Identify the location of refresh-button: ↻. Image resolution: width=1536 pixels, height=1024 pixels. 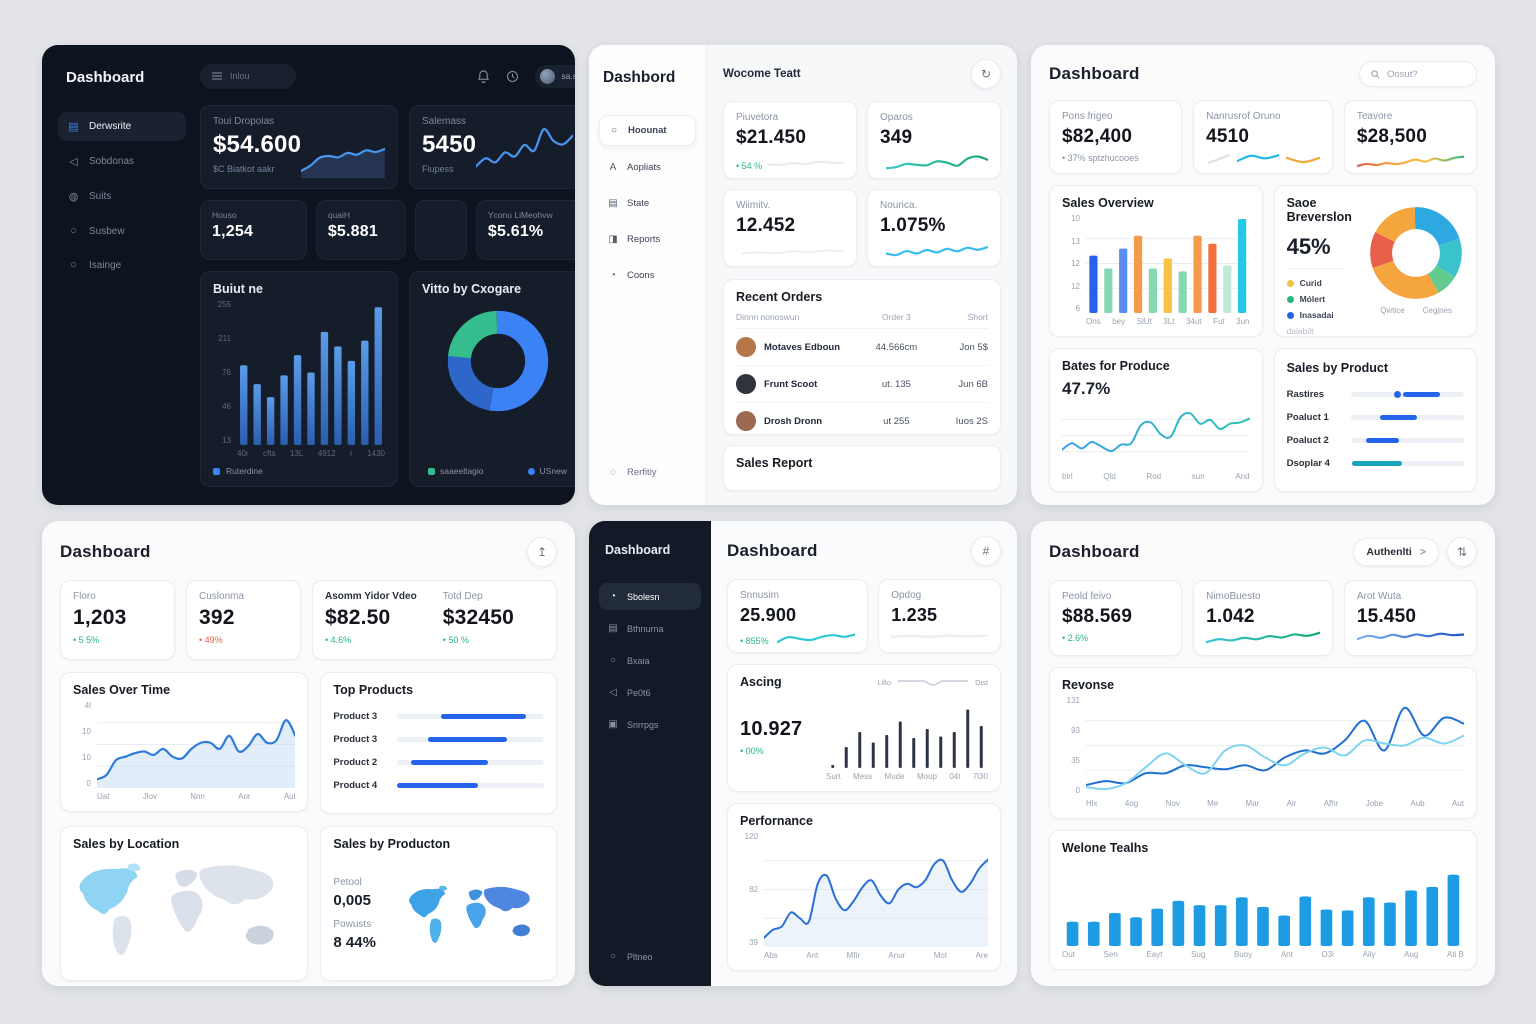
(986, 74).